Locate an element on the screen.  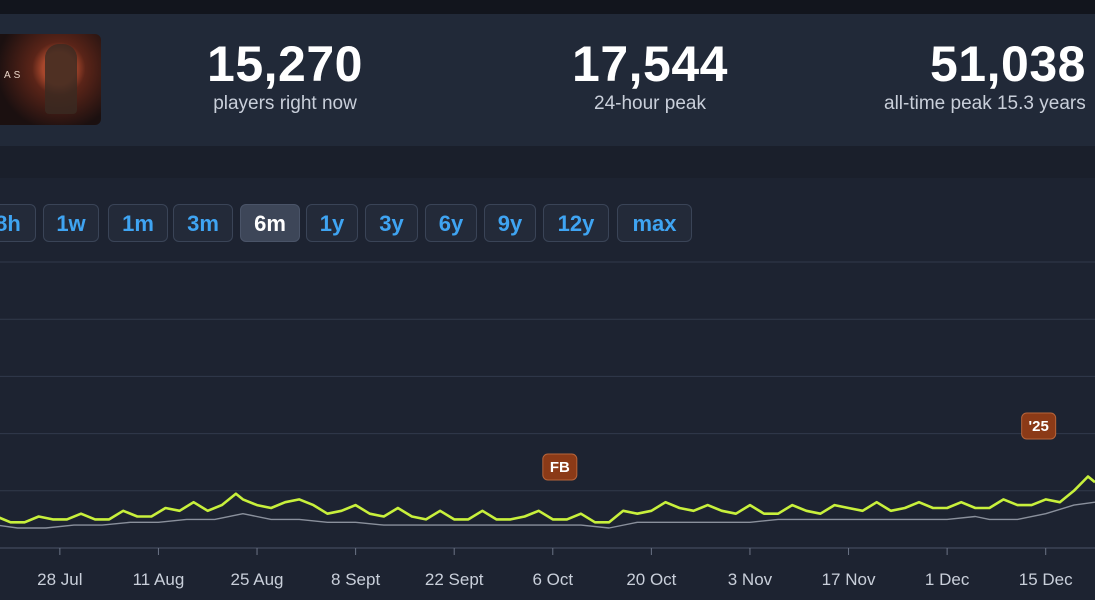
alltime-peak-label: all-time peak 15.3 years is located at coordinates (985, 103).